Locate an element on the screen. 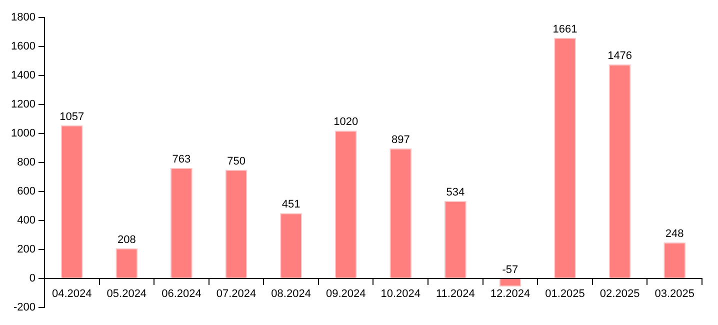 Image resolution: width=718 pixels, height=325 pixels. data-label: 897 is located at coordinates (400, 140).